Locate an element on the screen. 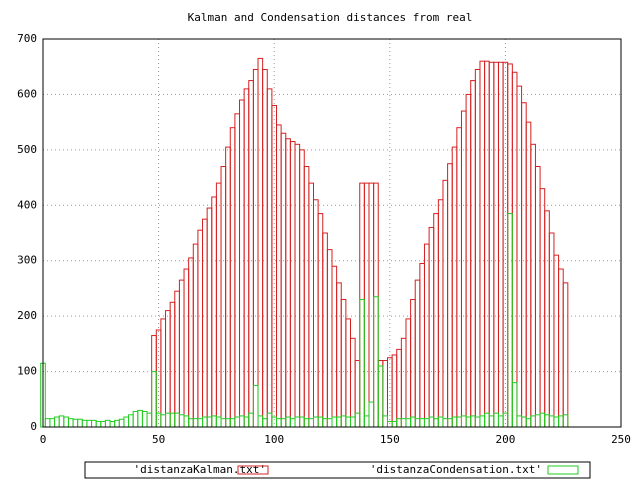 The image size is (640, 480). y-tick-label: 200 is located at coordinates (27, 315).